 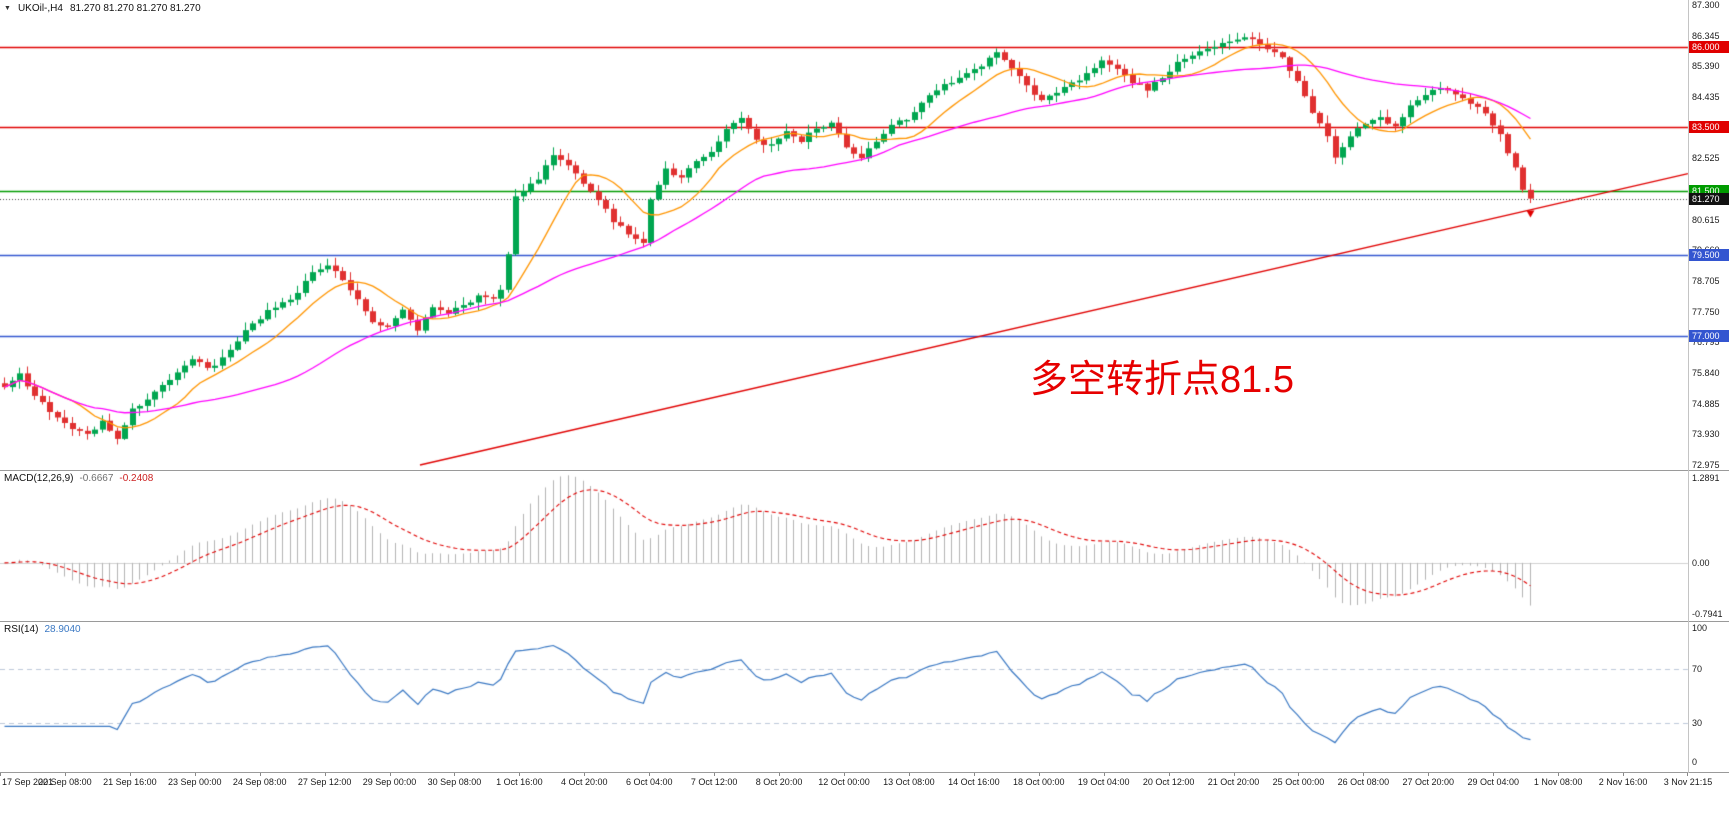 What do you see at coordinates (974, 782) in the screenshot?
I see `time-axis-label: 14 Oct 16:00` at bounding box center [974, 782].